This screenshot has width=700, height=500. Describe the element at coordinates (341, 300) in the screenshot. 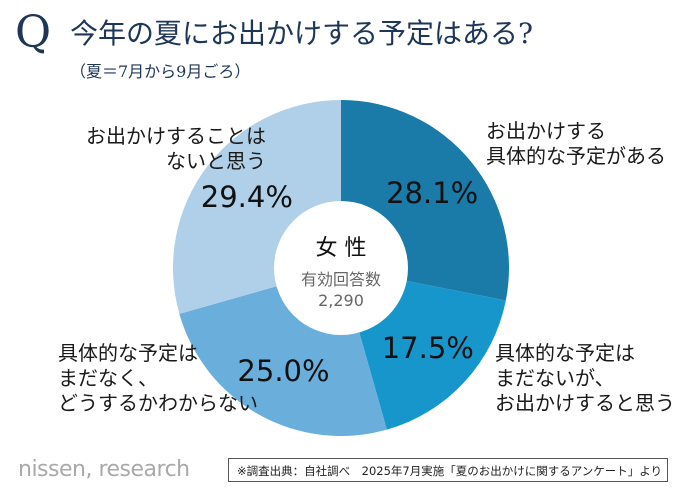

I see `center-sub-value: 2,290` at that location.